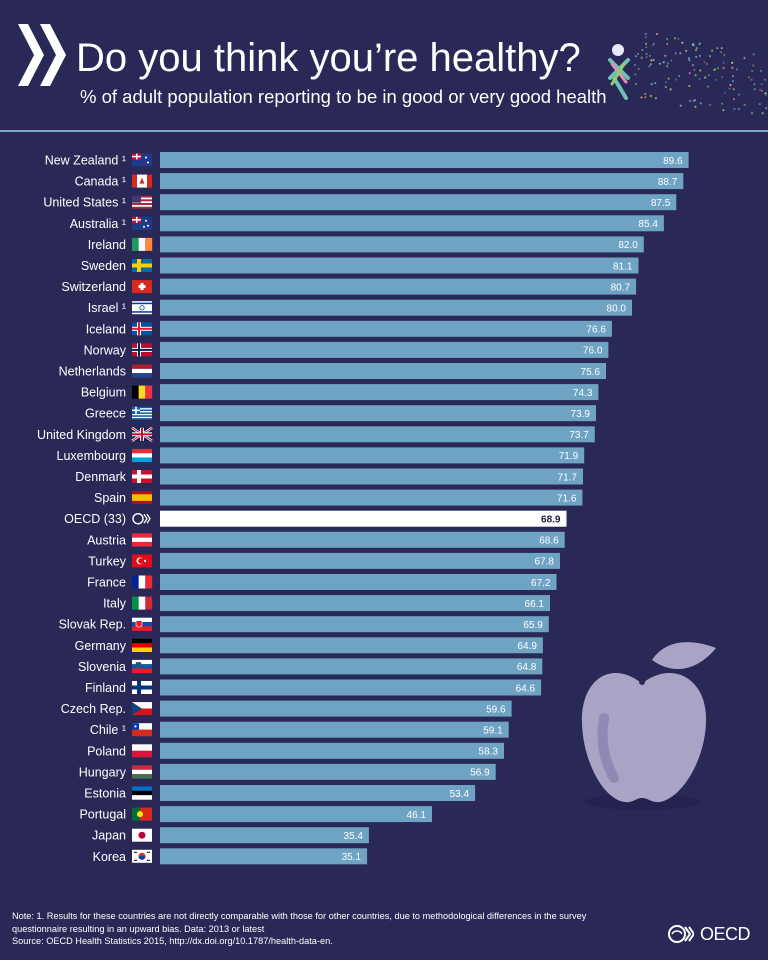 This screenshot has height=960, width=768. I want to click on value-label: 71.9, so click(569, 456).